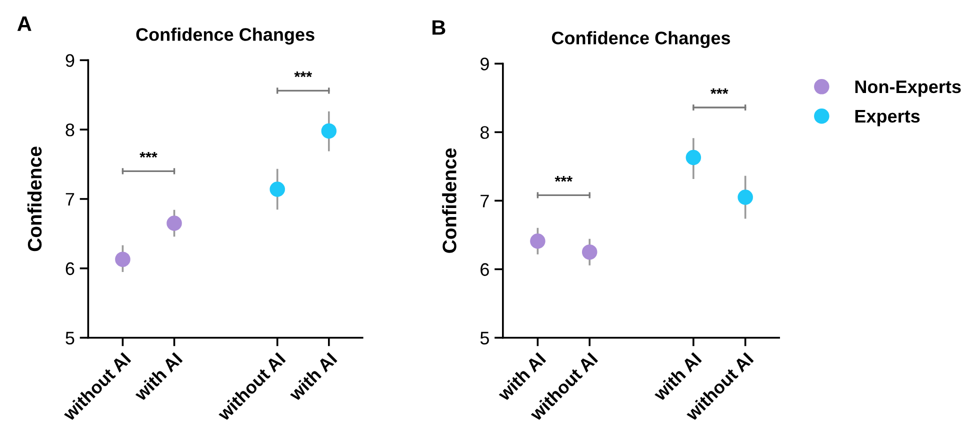 The height and width of the screenshot is (433, 969). Describe the element at coordinates (887, 118) in the screenshot. I see `legend-label: Experts` at that location.